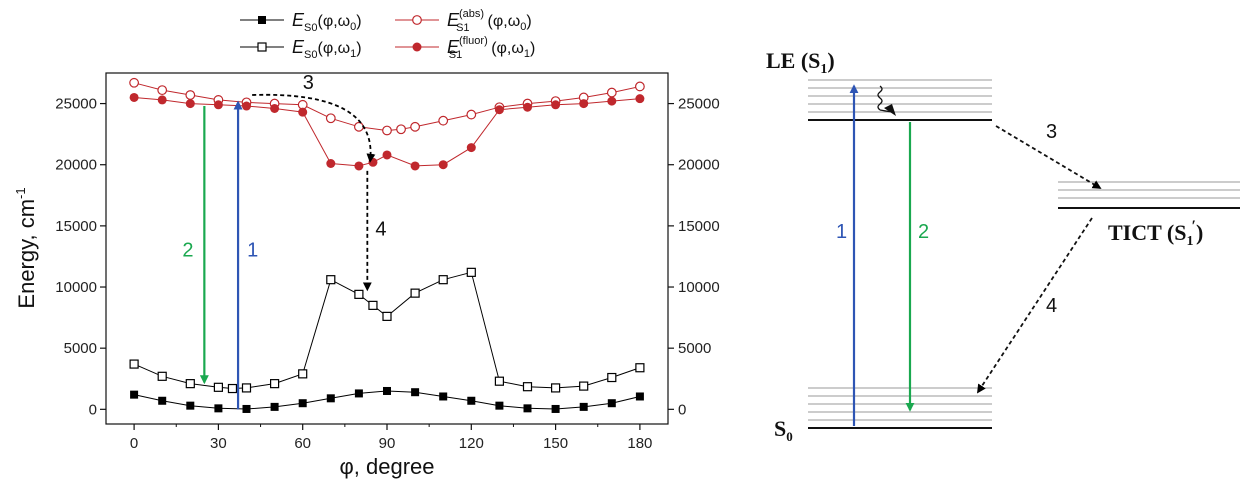 The height and width of the screenshot is (500, 1258). I want to click on tict-label: TICT (S1′), so click(1155, 233).